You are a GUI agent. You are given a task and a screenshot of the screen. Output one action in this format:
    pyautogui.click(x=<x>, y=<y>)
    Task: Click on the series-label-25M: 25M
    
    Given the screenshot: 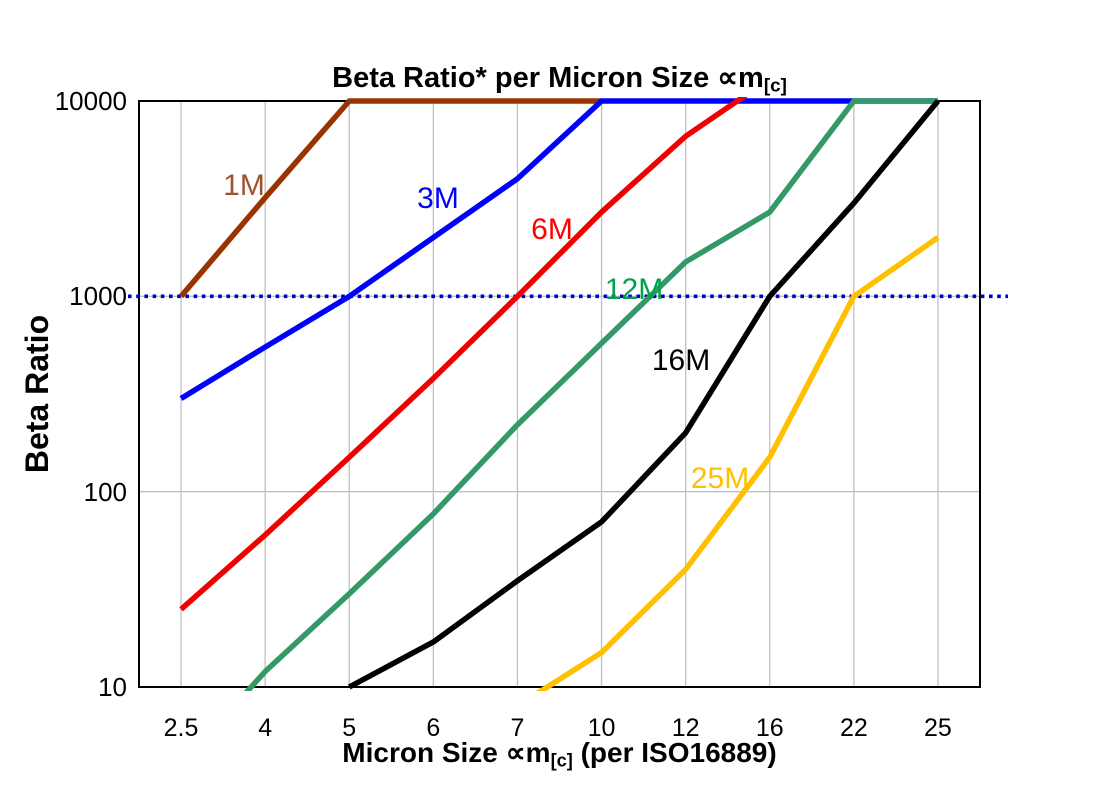 What is the action you would take?
    pyautogui.click(x=720, y=478)
    